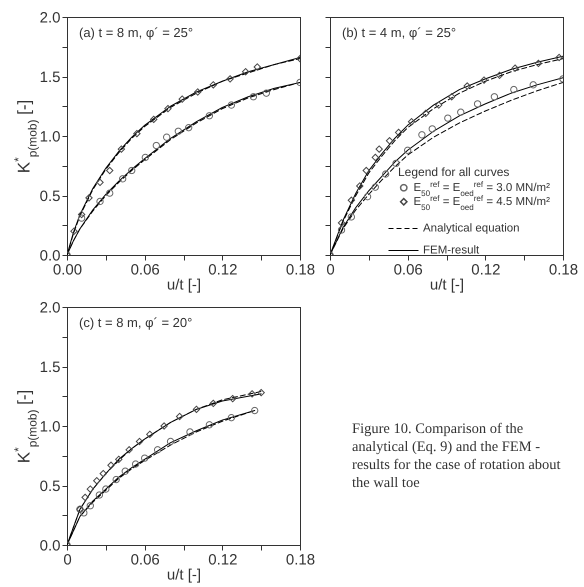 Image resolution: width=584 pixels, height=587 pixels. Describe the element at coordinates (454, 172) in the screenshot. I see `legend-title: Legend for all curves` at that location.